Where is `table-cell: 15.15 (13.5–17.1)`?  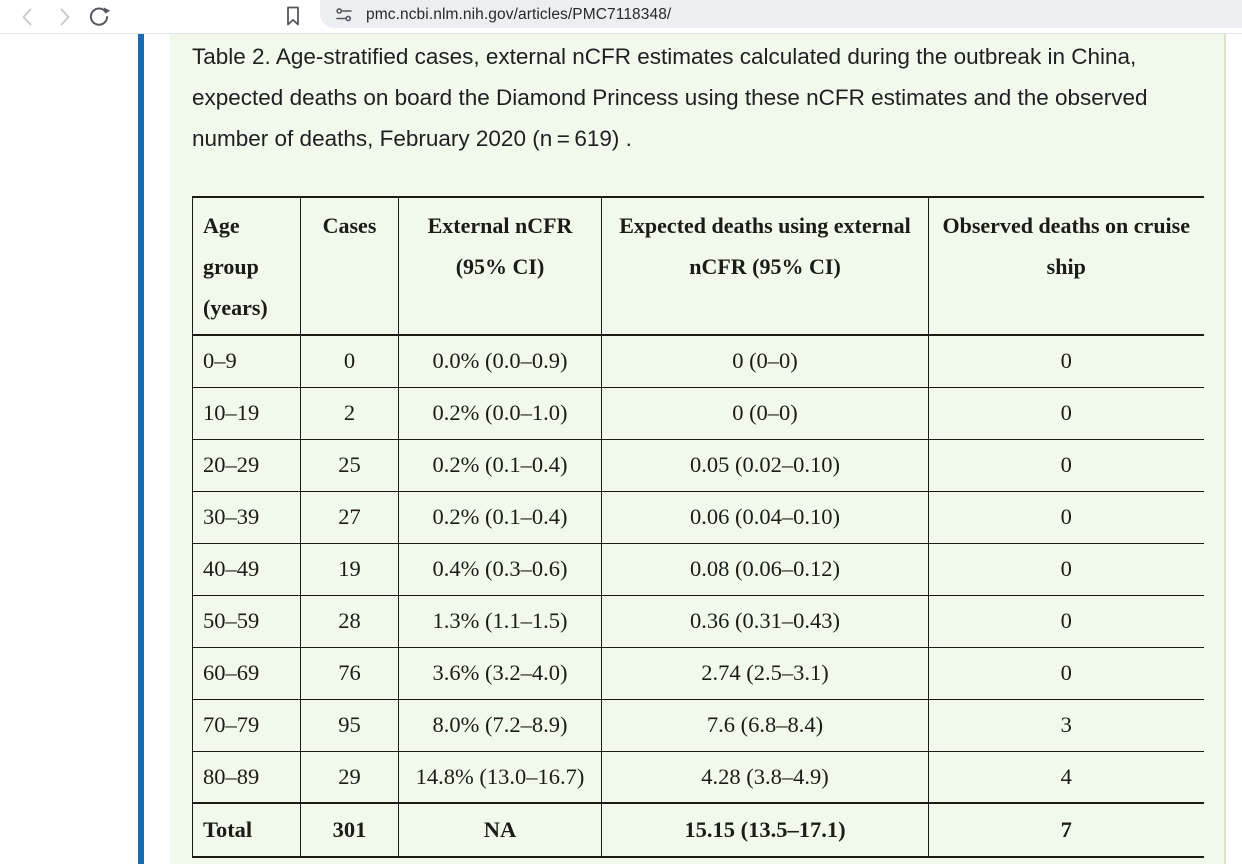 table-cell: 15.15 (13.5–17.1) is located at coordinates (765, 830).